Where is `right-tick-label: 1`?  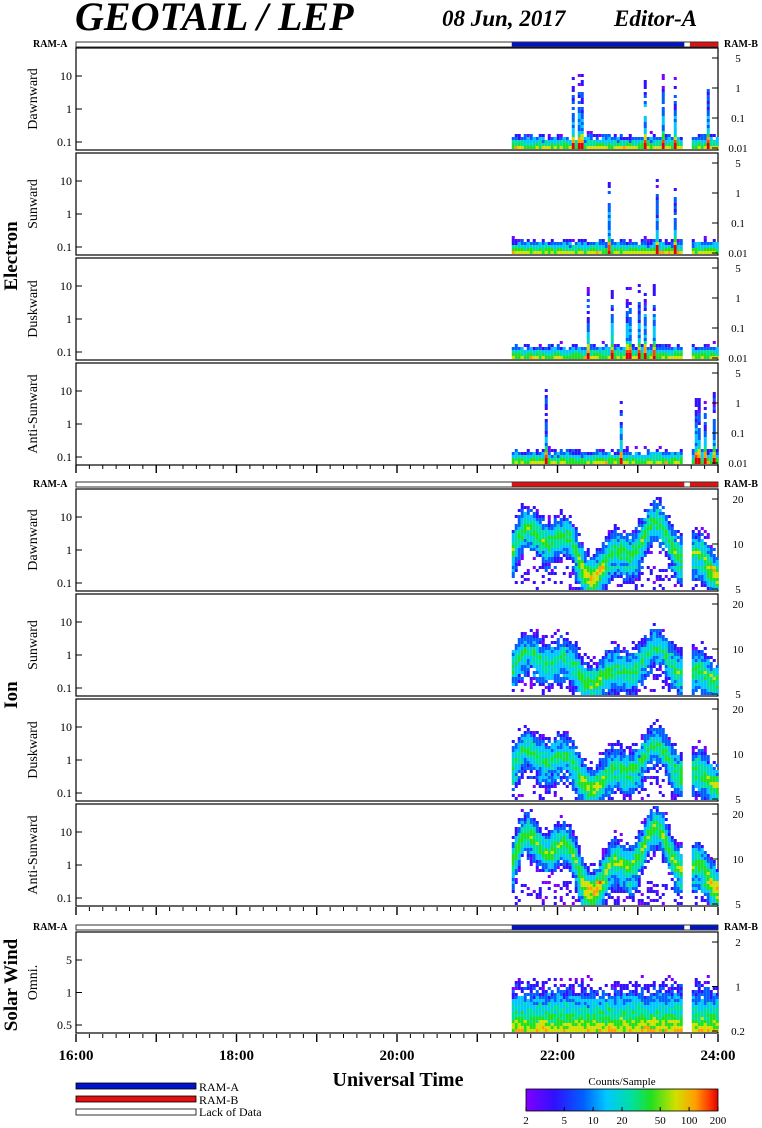 right-tick-label: 1 is located at coordinates (738, 194).